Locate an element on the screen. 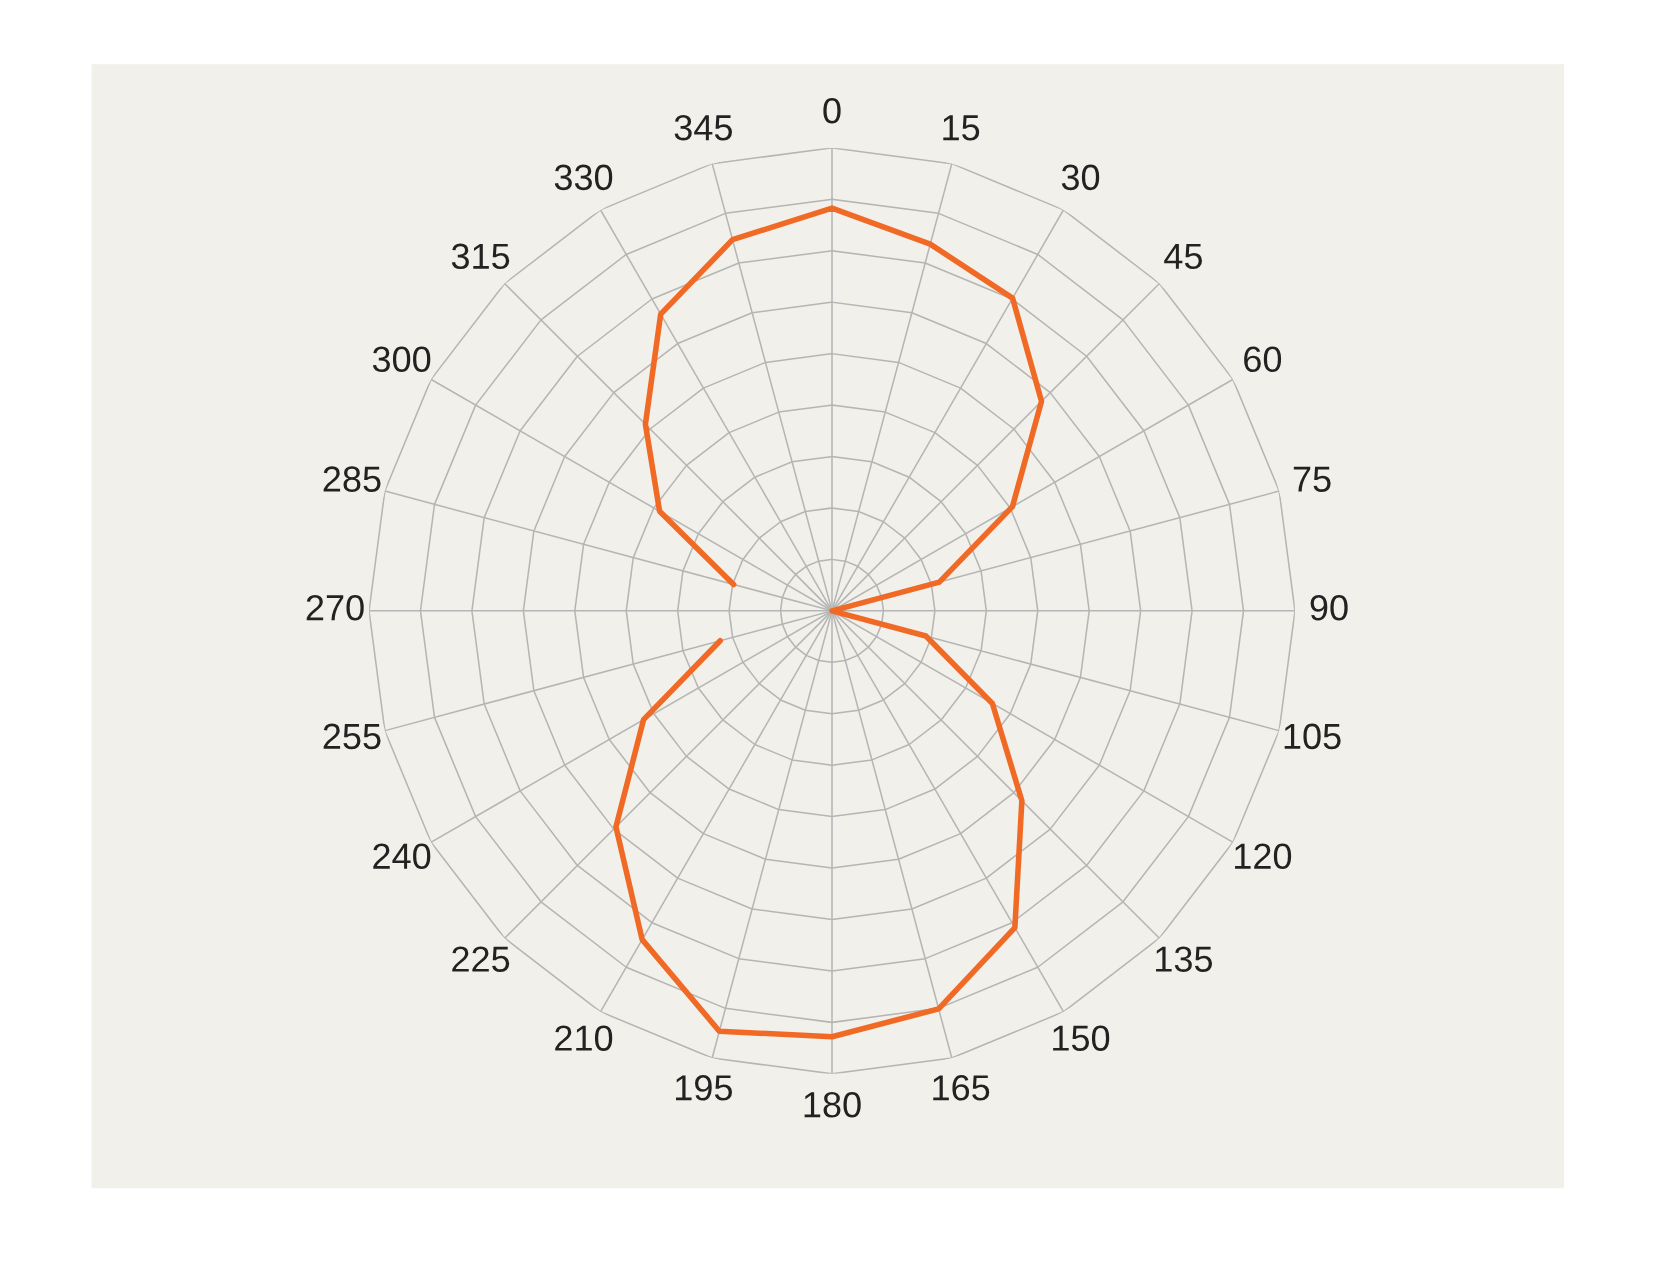 Image resolution: width=1664 pixels, height=1286 pixels. spoke-label: 255 is located at coordinates (352, 736).